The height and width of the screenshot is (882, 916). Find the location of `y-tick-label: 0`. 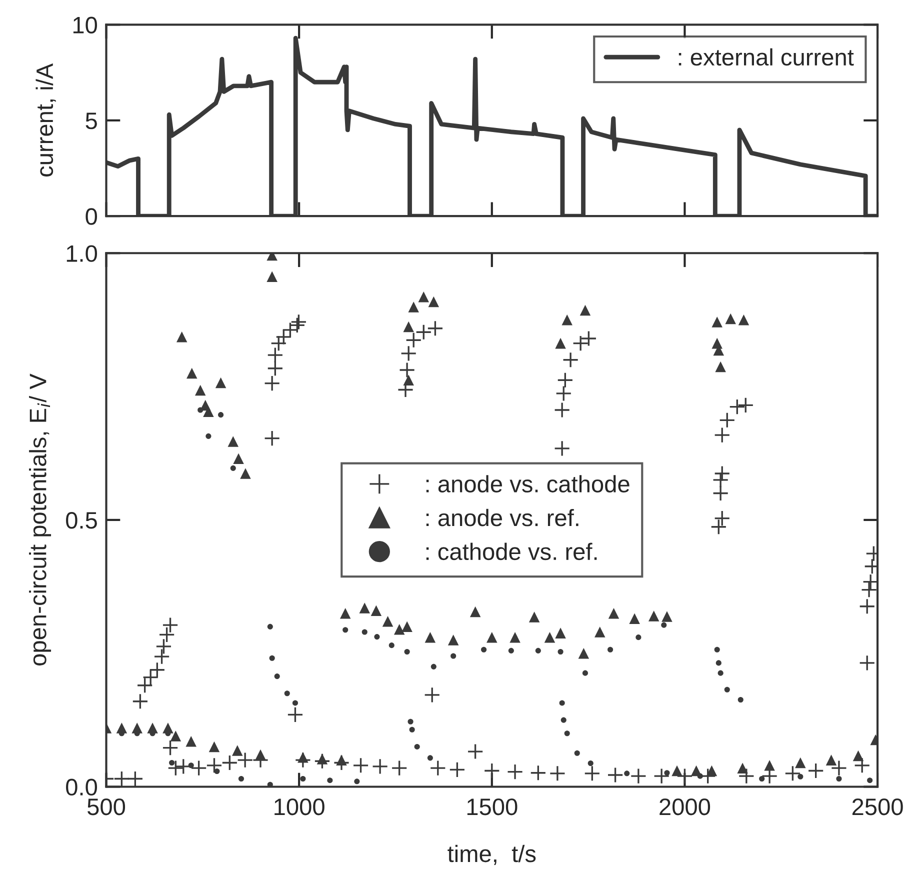

y-tick-label: 0 is located at coordinates (91, 216).